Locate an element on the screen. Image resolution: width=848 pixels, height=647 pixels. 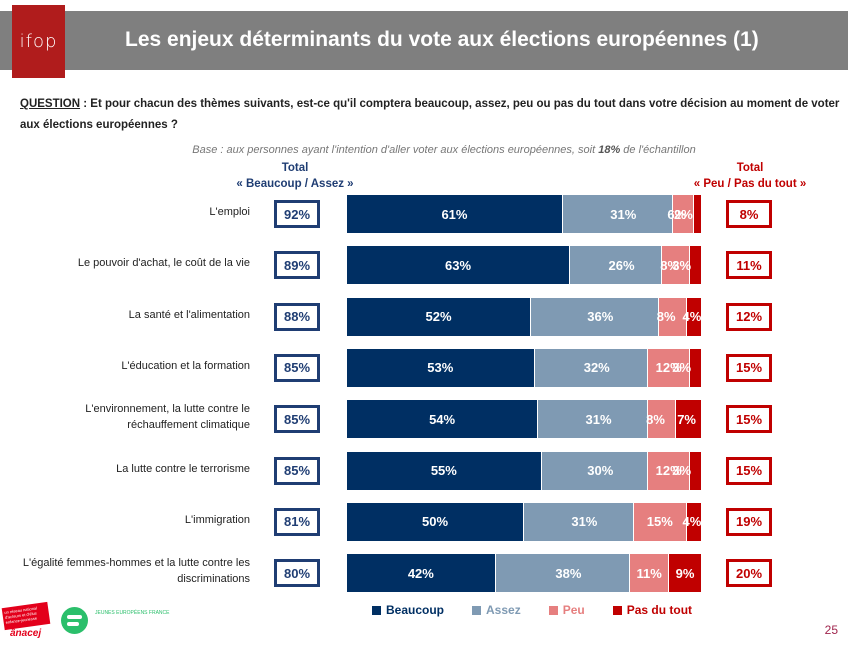
bar-segment-assez: 38% is located at coordinates (563, 573).